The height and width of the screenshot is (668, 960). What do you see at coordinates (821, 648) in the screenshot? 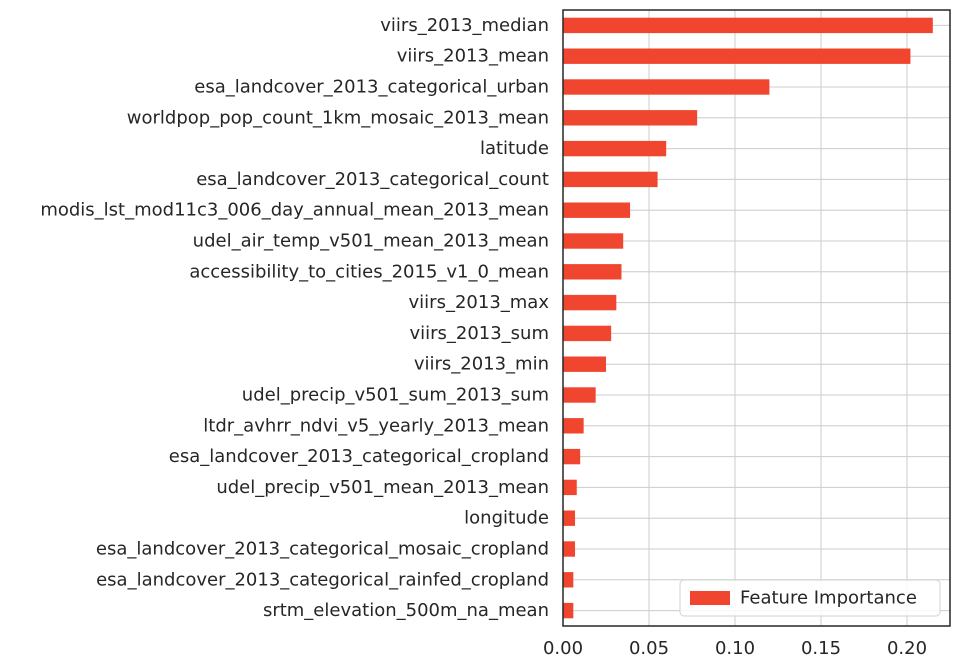
I see `x-tick-label: 0.15` at bounding box center [821, 648].